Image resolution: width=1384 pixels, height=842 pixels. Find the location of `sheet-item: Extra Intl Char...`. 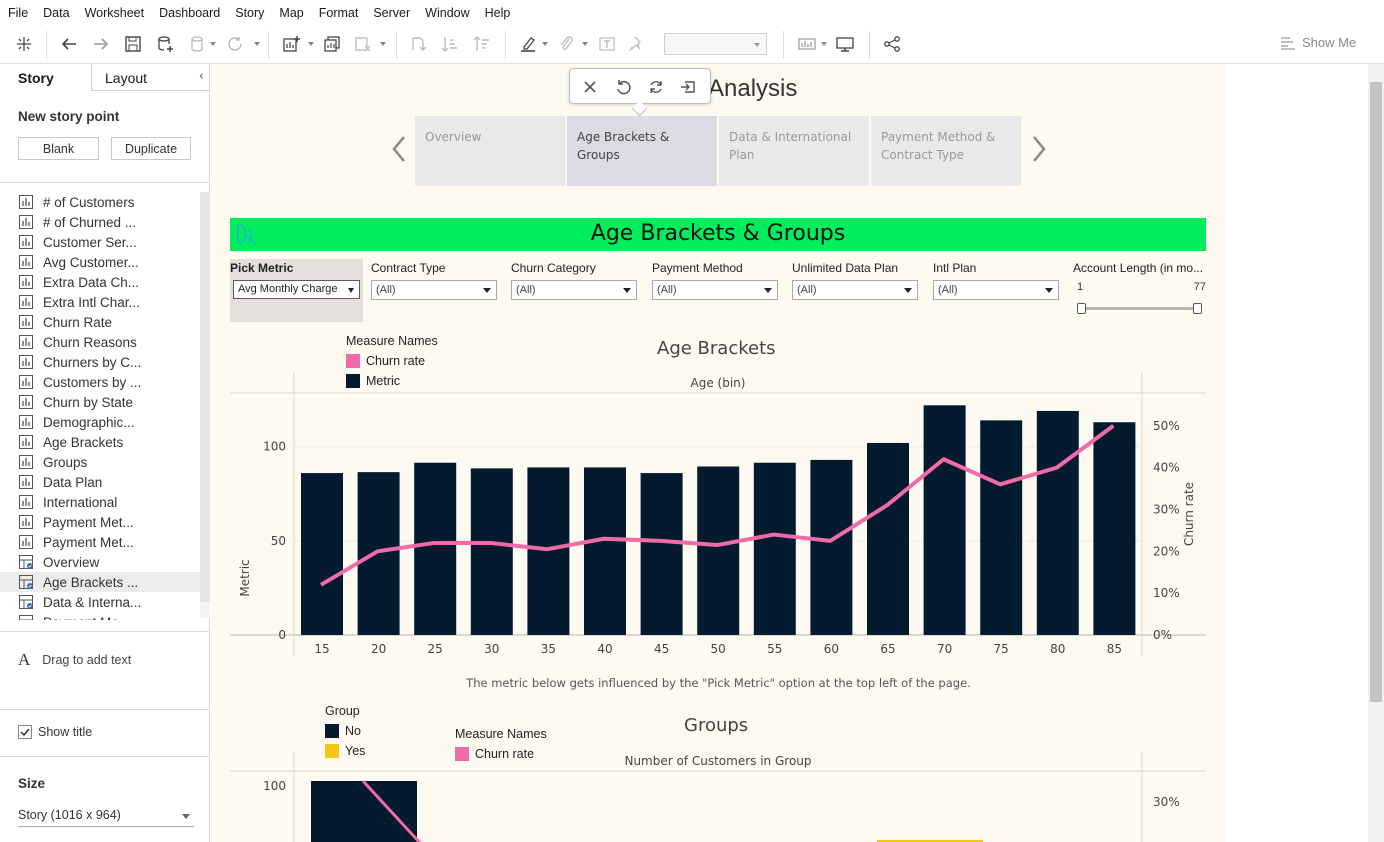

sheet-item: Extra Intl Char... is located at coordinates (100, 302).